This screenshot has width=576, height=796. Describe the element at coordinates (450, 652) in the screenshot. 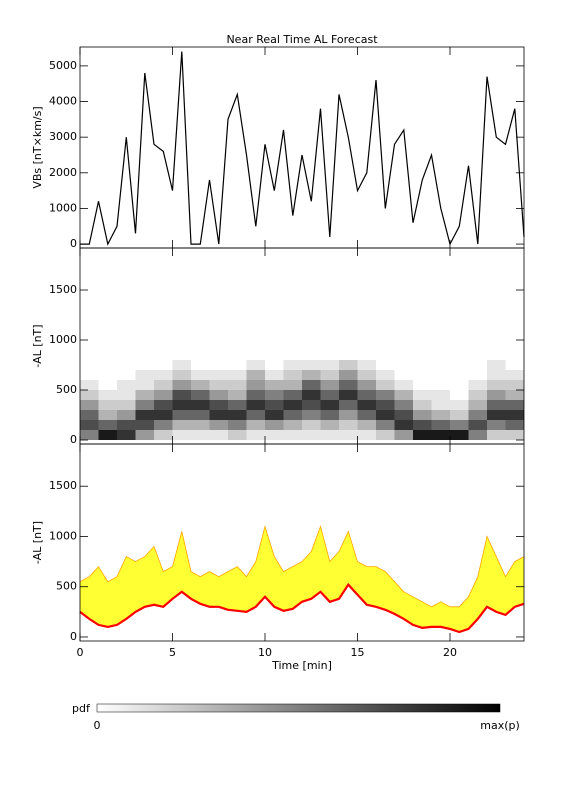

I see `x-tick-label: 20` at that location.